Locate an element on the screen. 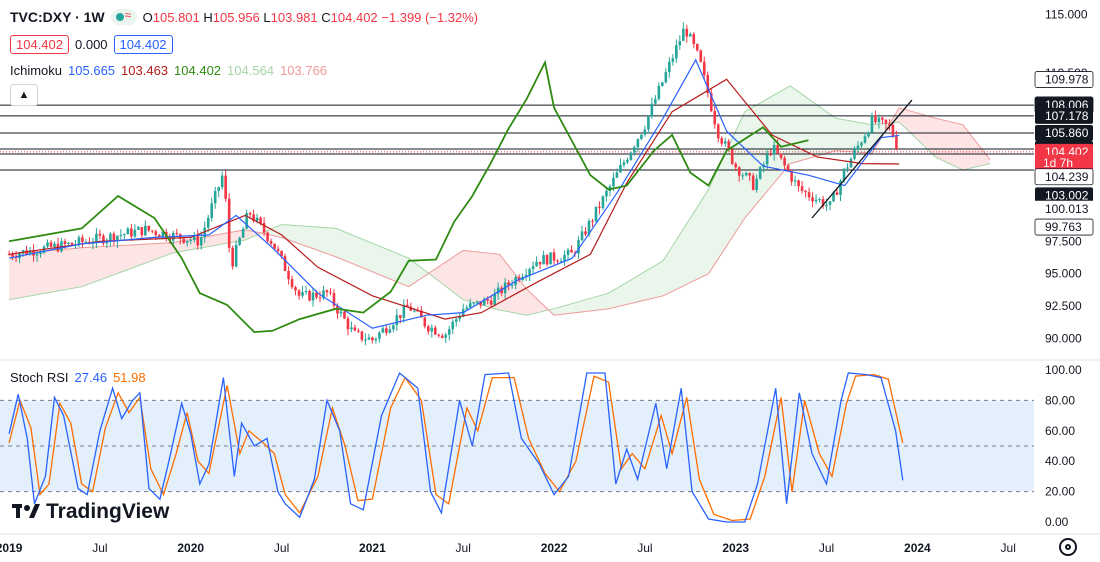 The width and height of the screenshot is (1100, 562). low-label: L is located at coordinates (267, 17).